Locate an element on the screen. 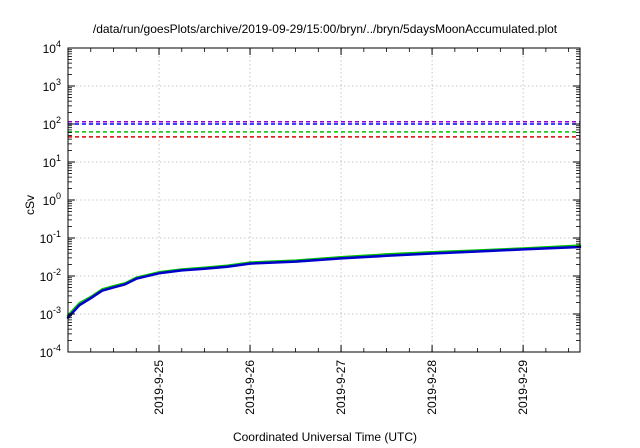  x-tick-label: 2019-9-27 is located at coordinates (341, 387).